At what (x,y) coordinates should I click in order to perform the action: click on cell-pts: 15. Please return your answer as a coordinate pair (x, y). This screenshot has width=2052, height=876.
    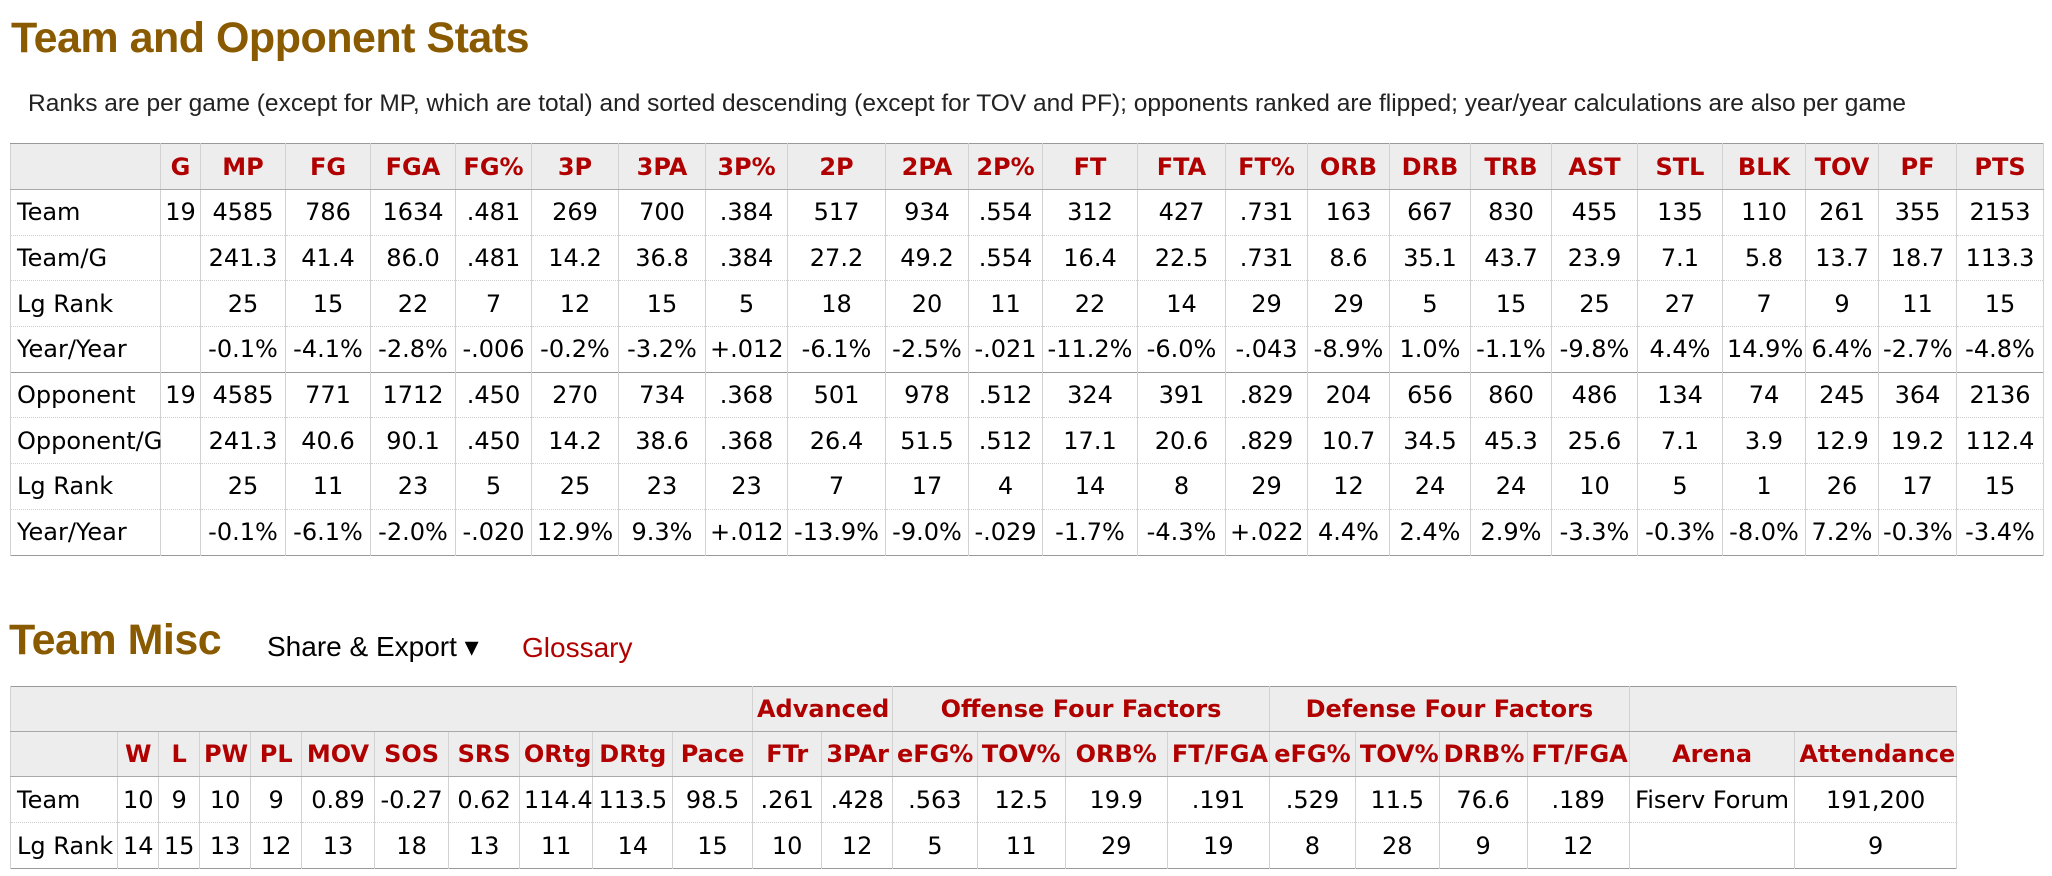
    Looking at the image, I should click on (2000, 304).